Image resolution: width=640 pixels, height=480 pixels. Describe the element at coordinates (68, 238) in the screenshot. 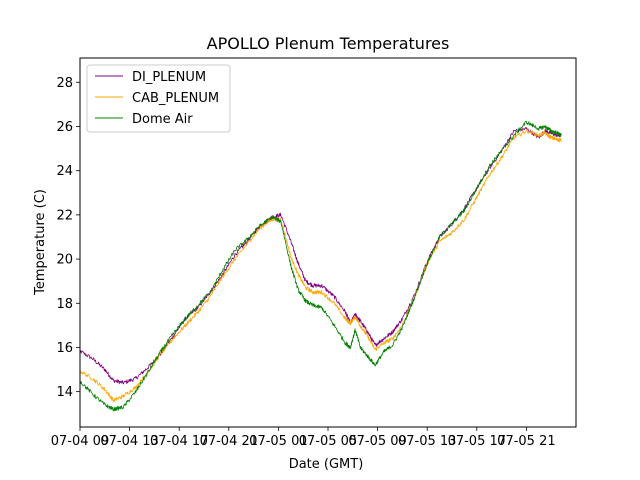

I see `y-axis: 14 16 18 20 22 24 26 28` at that location.